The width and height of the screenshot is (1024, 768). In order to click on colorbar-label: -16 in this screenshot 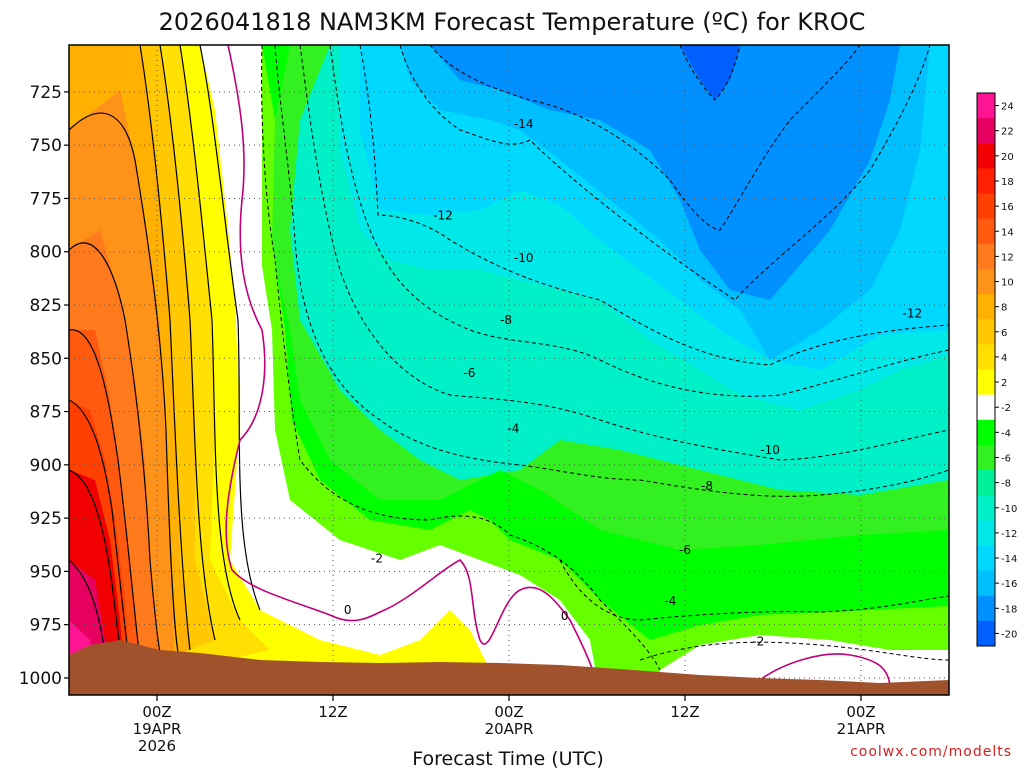, I will do `click(1009, 584)`.